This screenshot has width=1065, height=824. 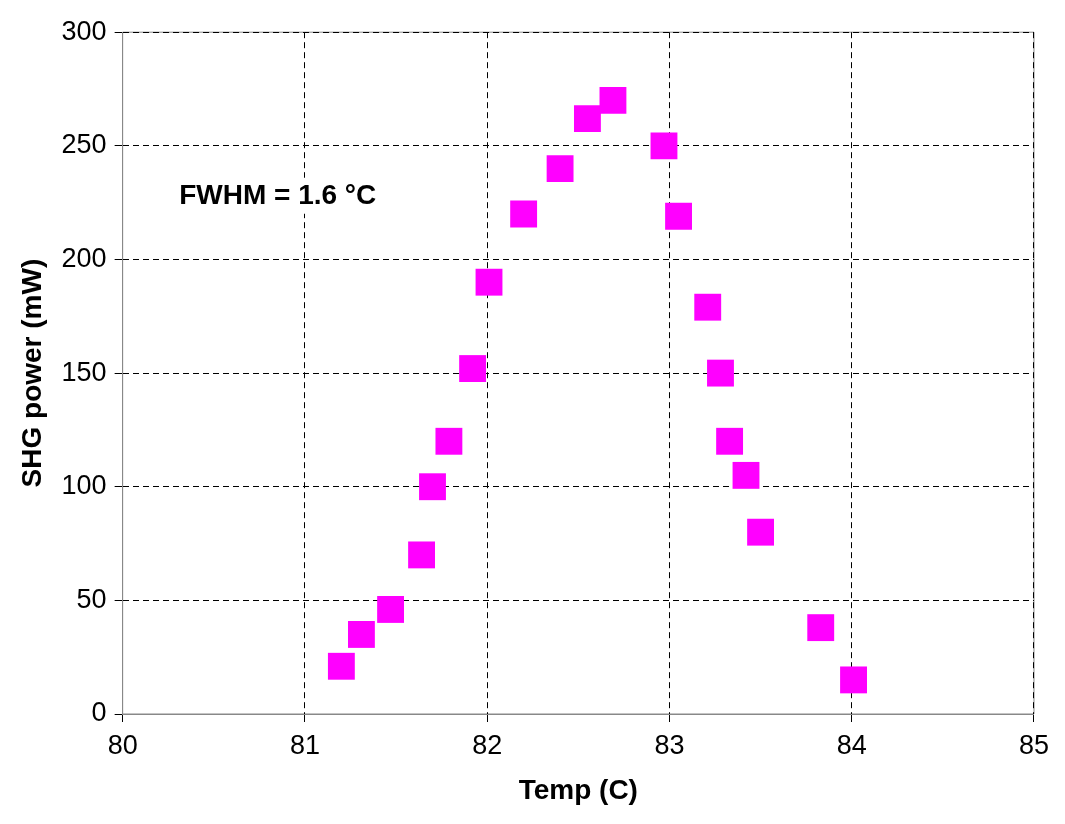 What do you see at coordinates (31, 373) in the screenshot?
I see `y-axis-title: SHG power (mW)` at bounding box center [31, 373].